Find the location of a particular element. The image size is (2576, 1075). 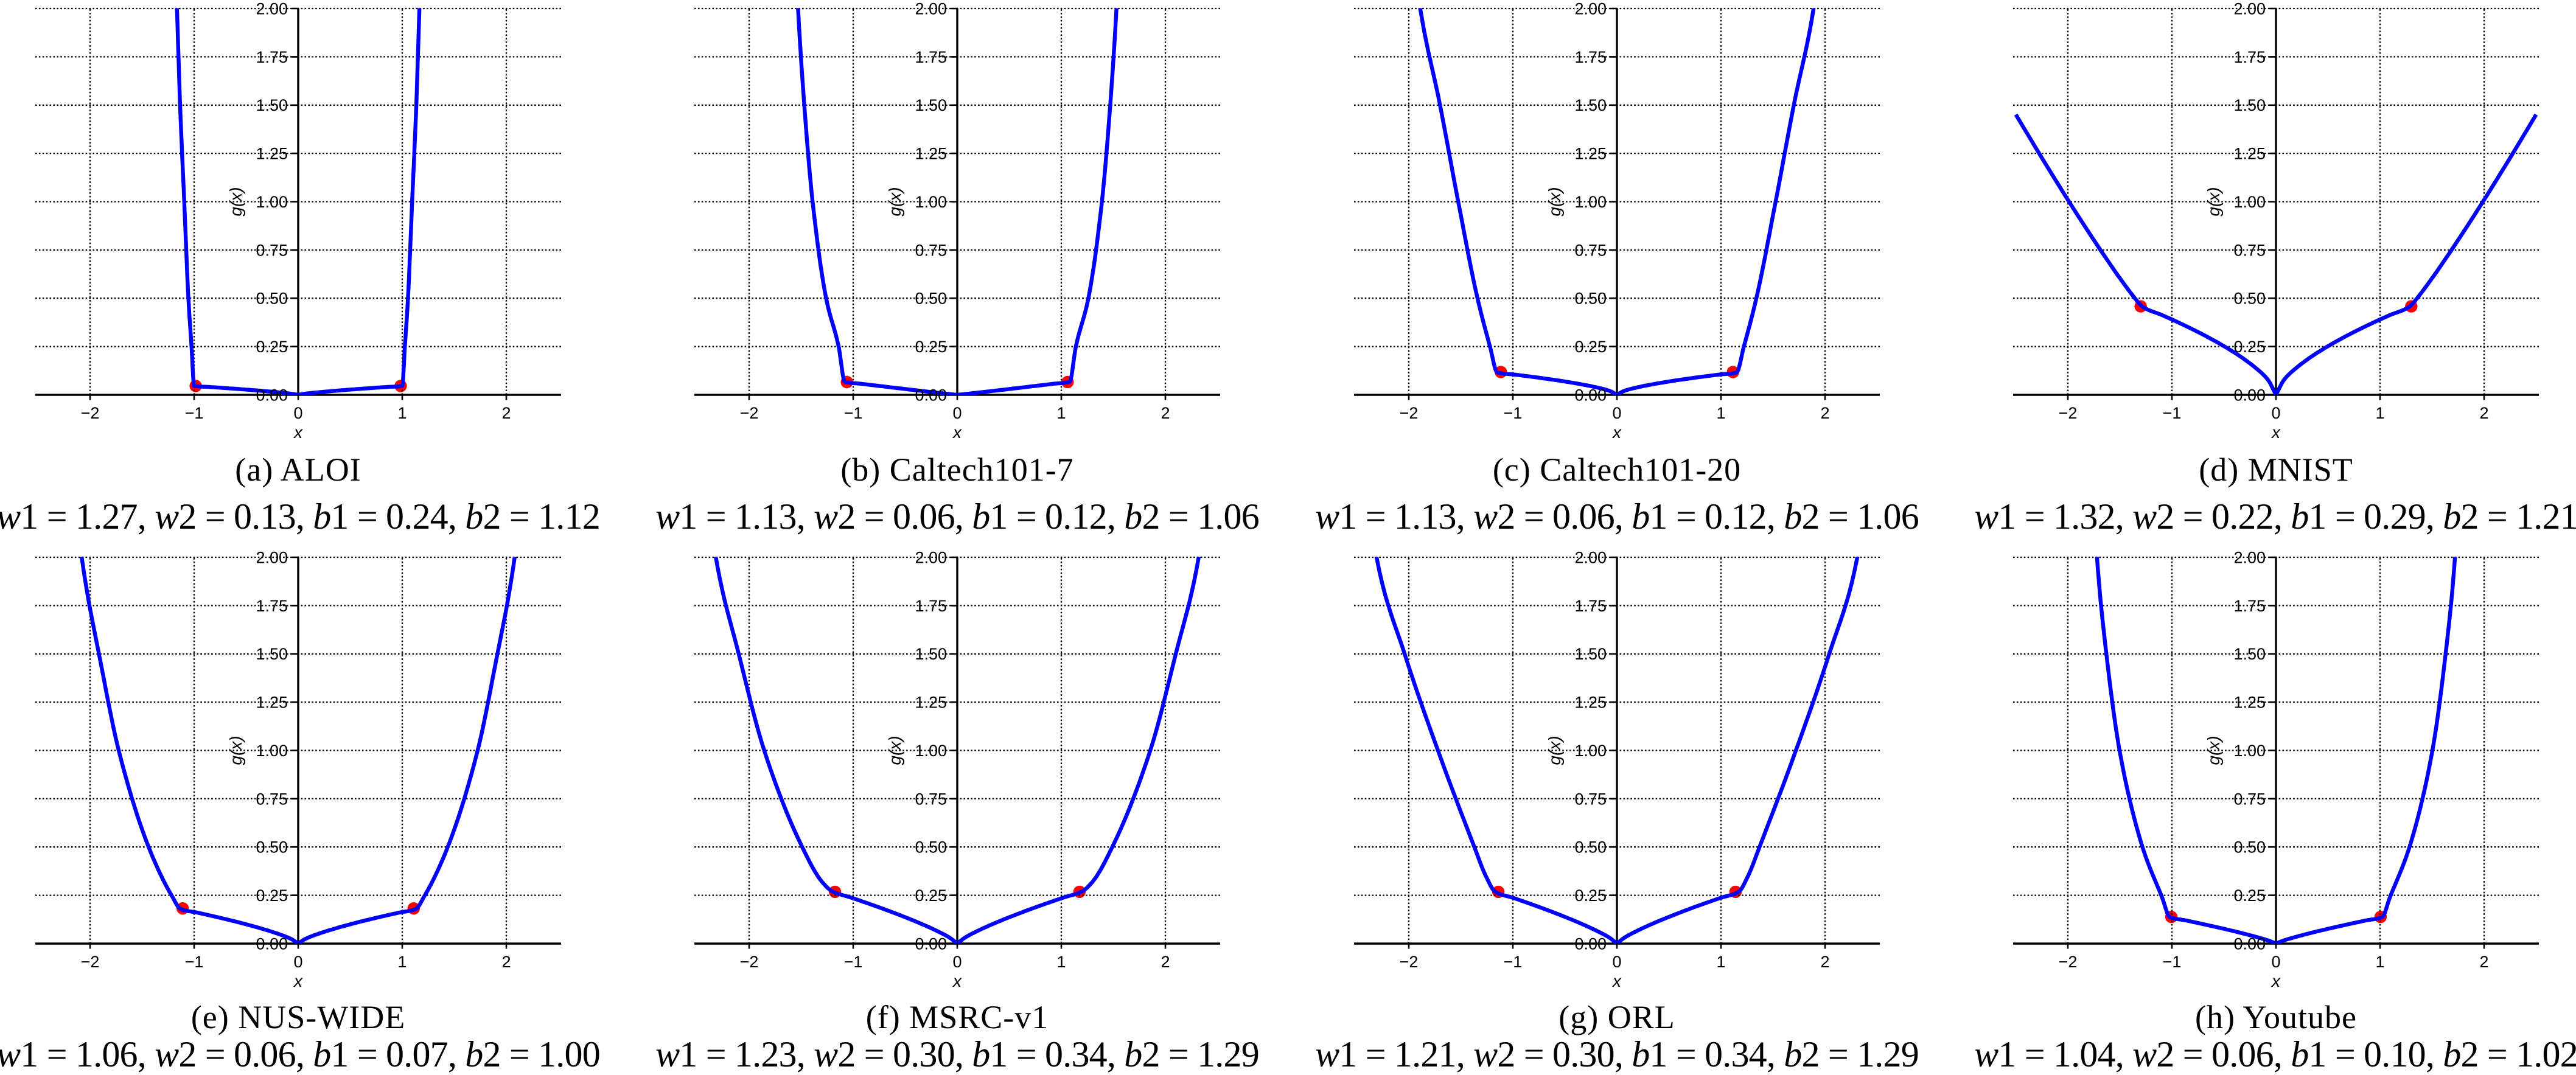

svg-text: (b) Caltech101-7 is located at coordinates (956, 469).